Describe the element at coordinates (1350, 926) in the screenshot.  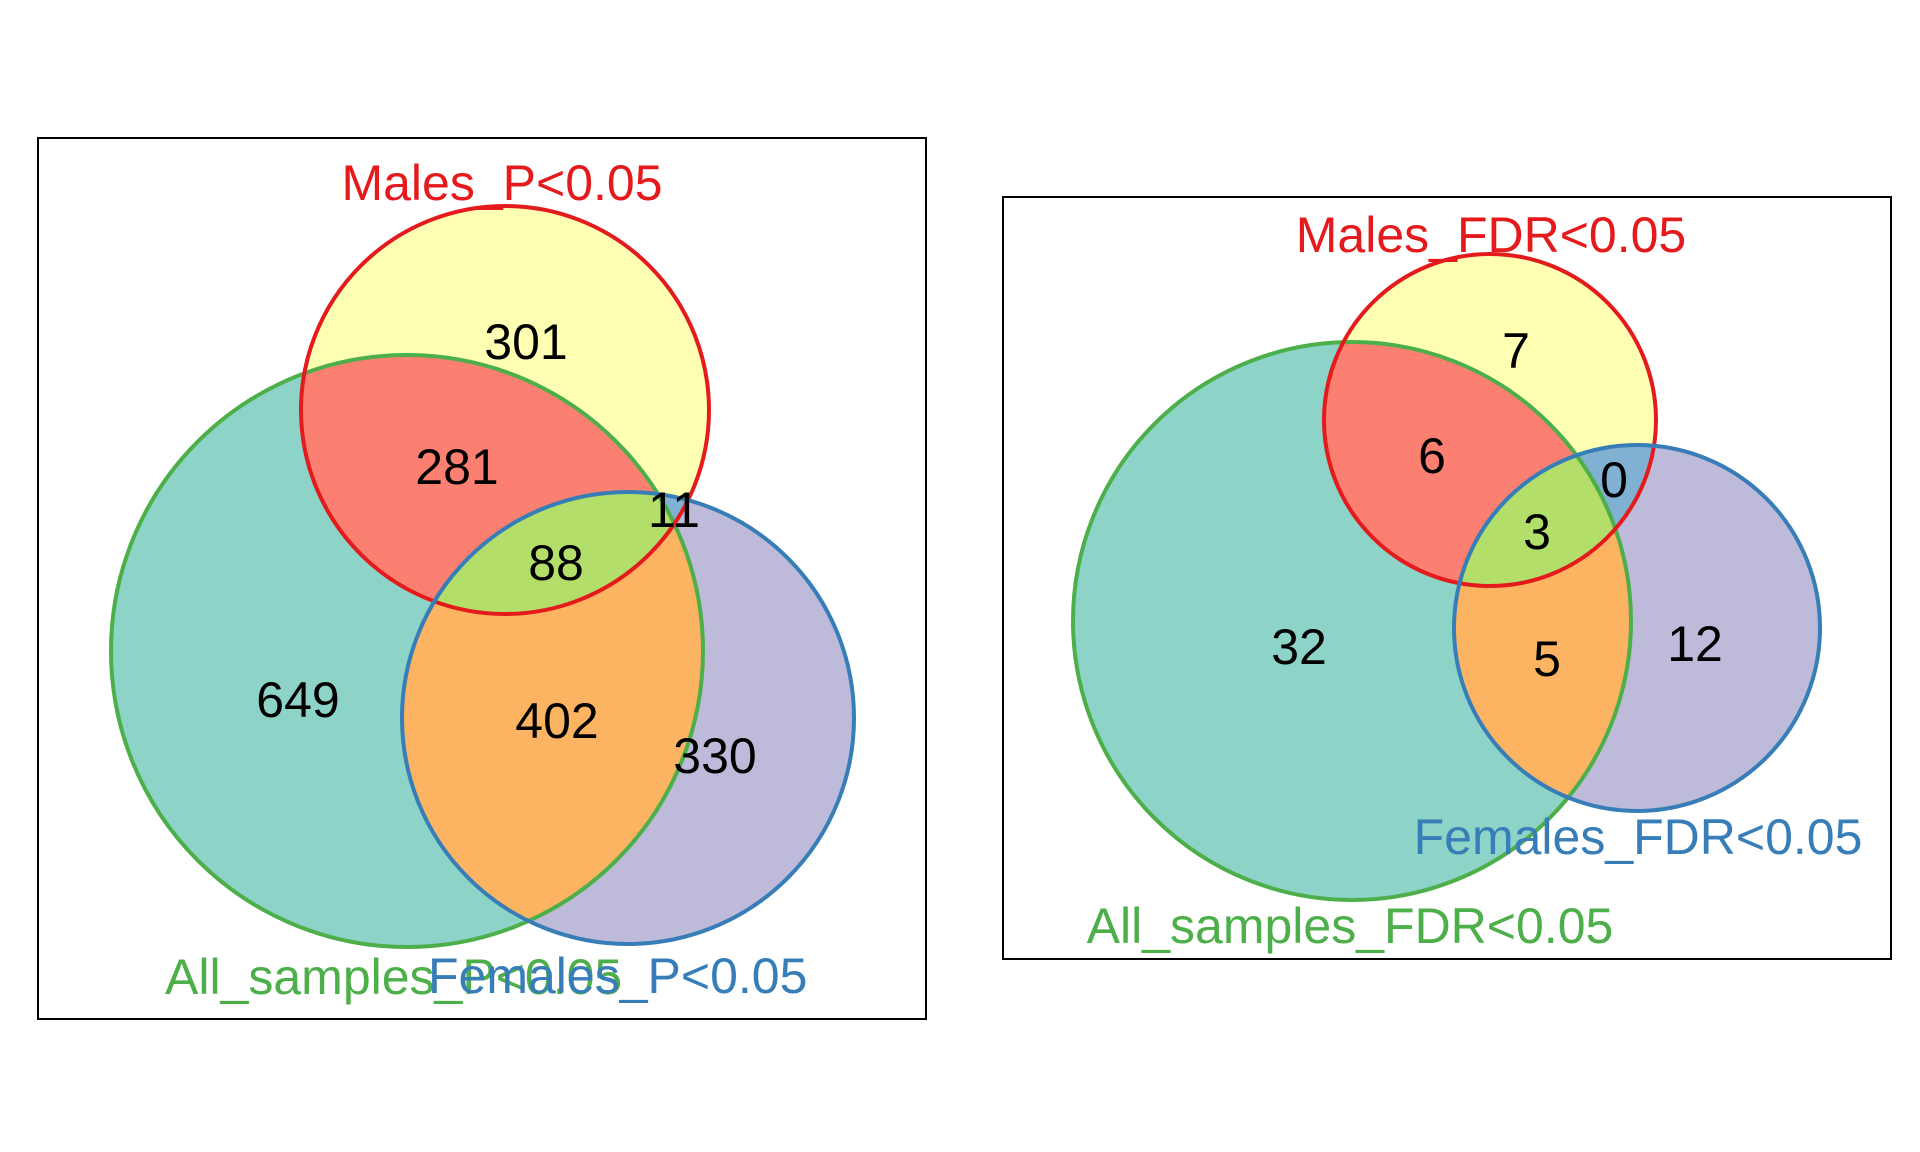
I see `label-all-samples: All_samples_FDR<0.05` at that location.